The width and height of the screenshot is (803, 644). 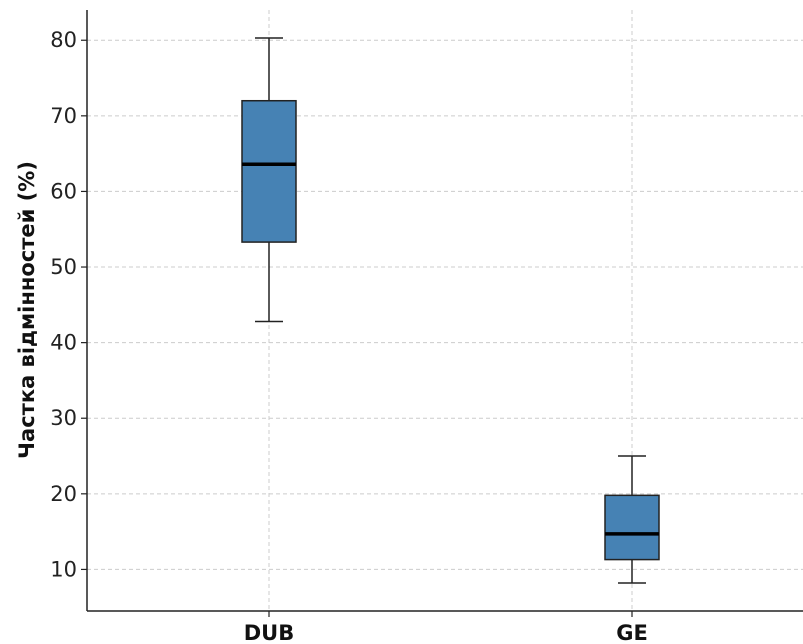 What do you see at coordinates (63, 494) in the screenshot?
I see `y-tick-label: 20` at bounding box center [63, 494].